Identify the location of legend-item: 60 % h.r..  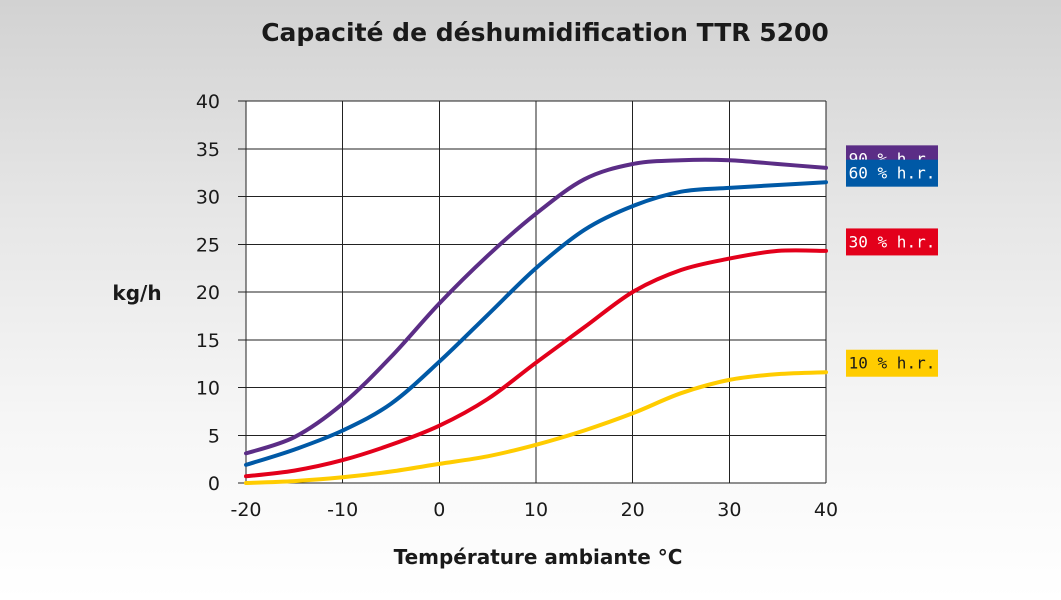
(892, 173).